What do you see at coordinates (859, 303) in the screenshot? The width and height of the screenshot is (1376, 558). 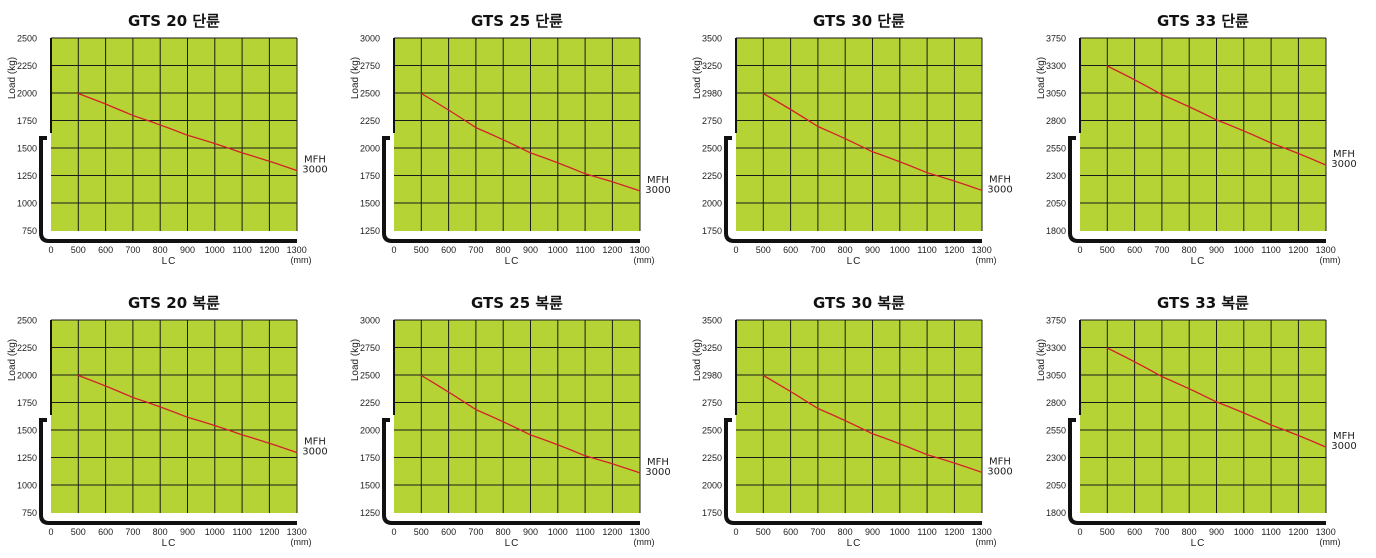 I see `chart-title: GTS 30 복륜` at bounding box center [859, 303].